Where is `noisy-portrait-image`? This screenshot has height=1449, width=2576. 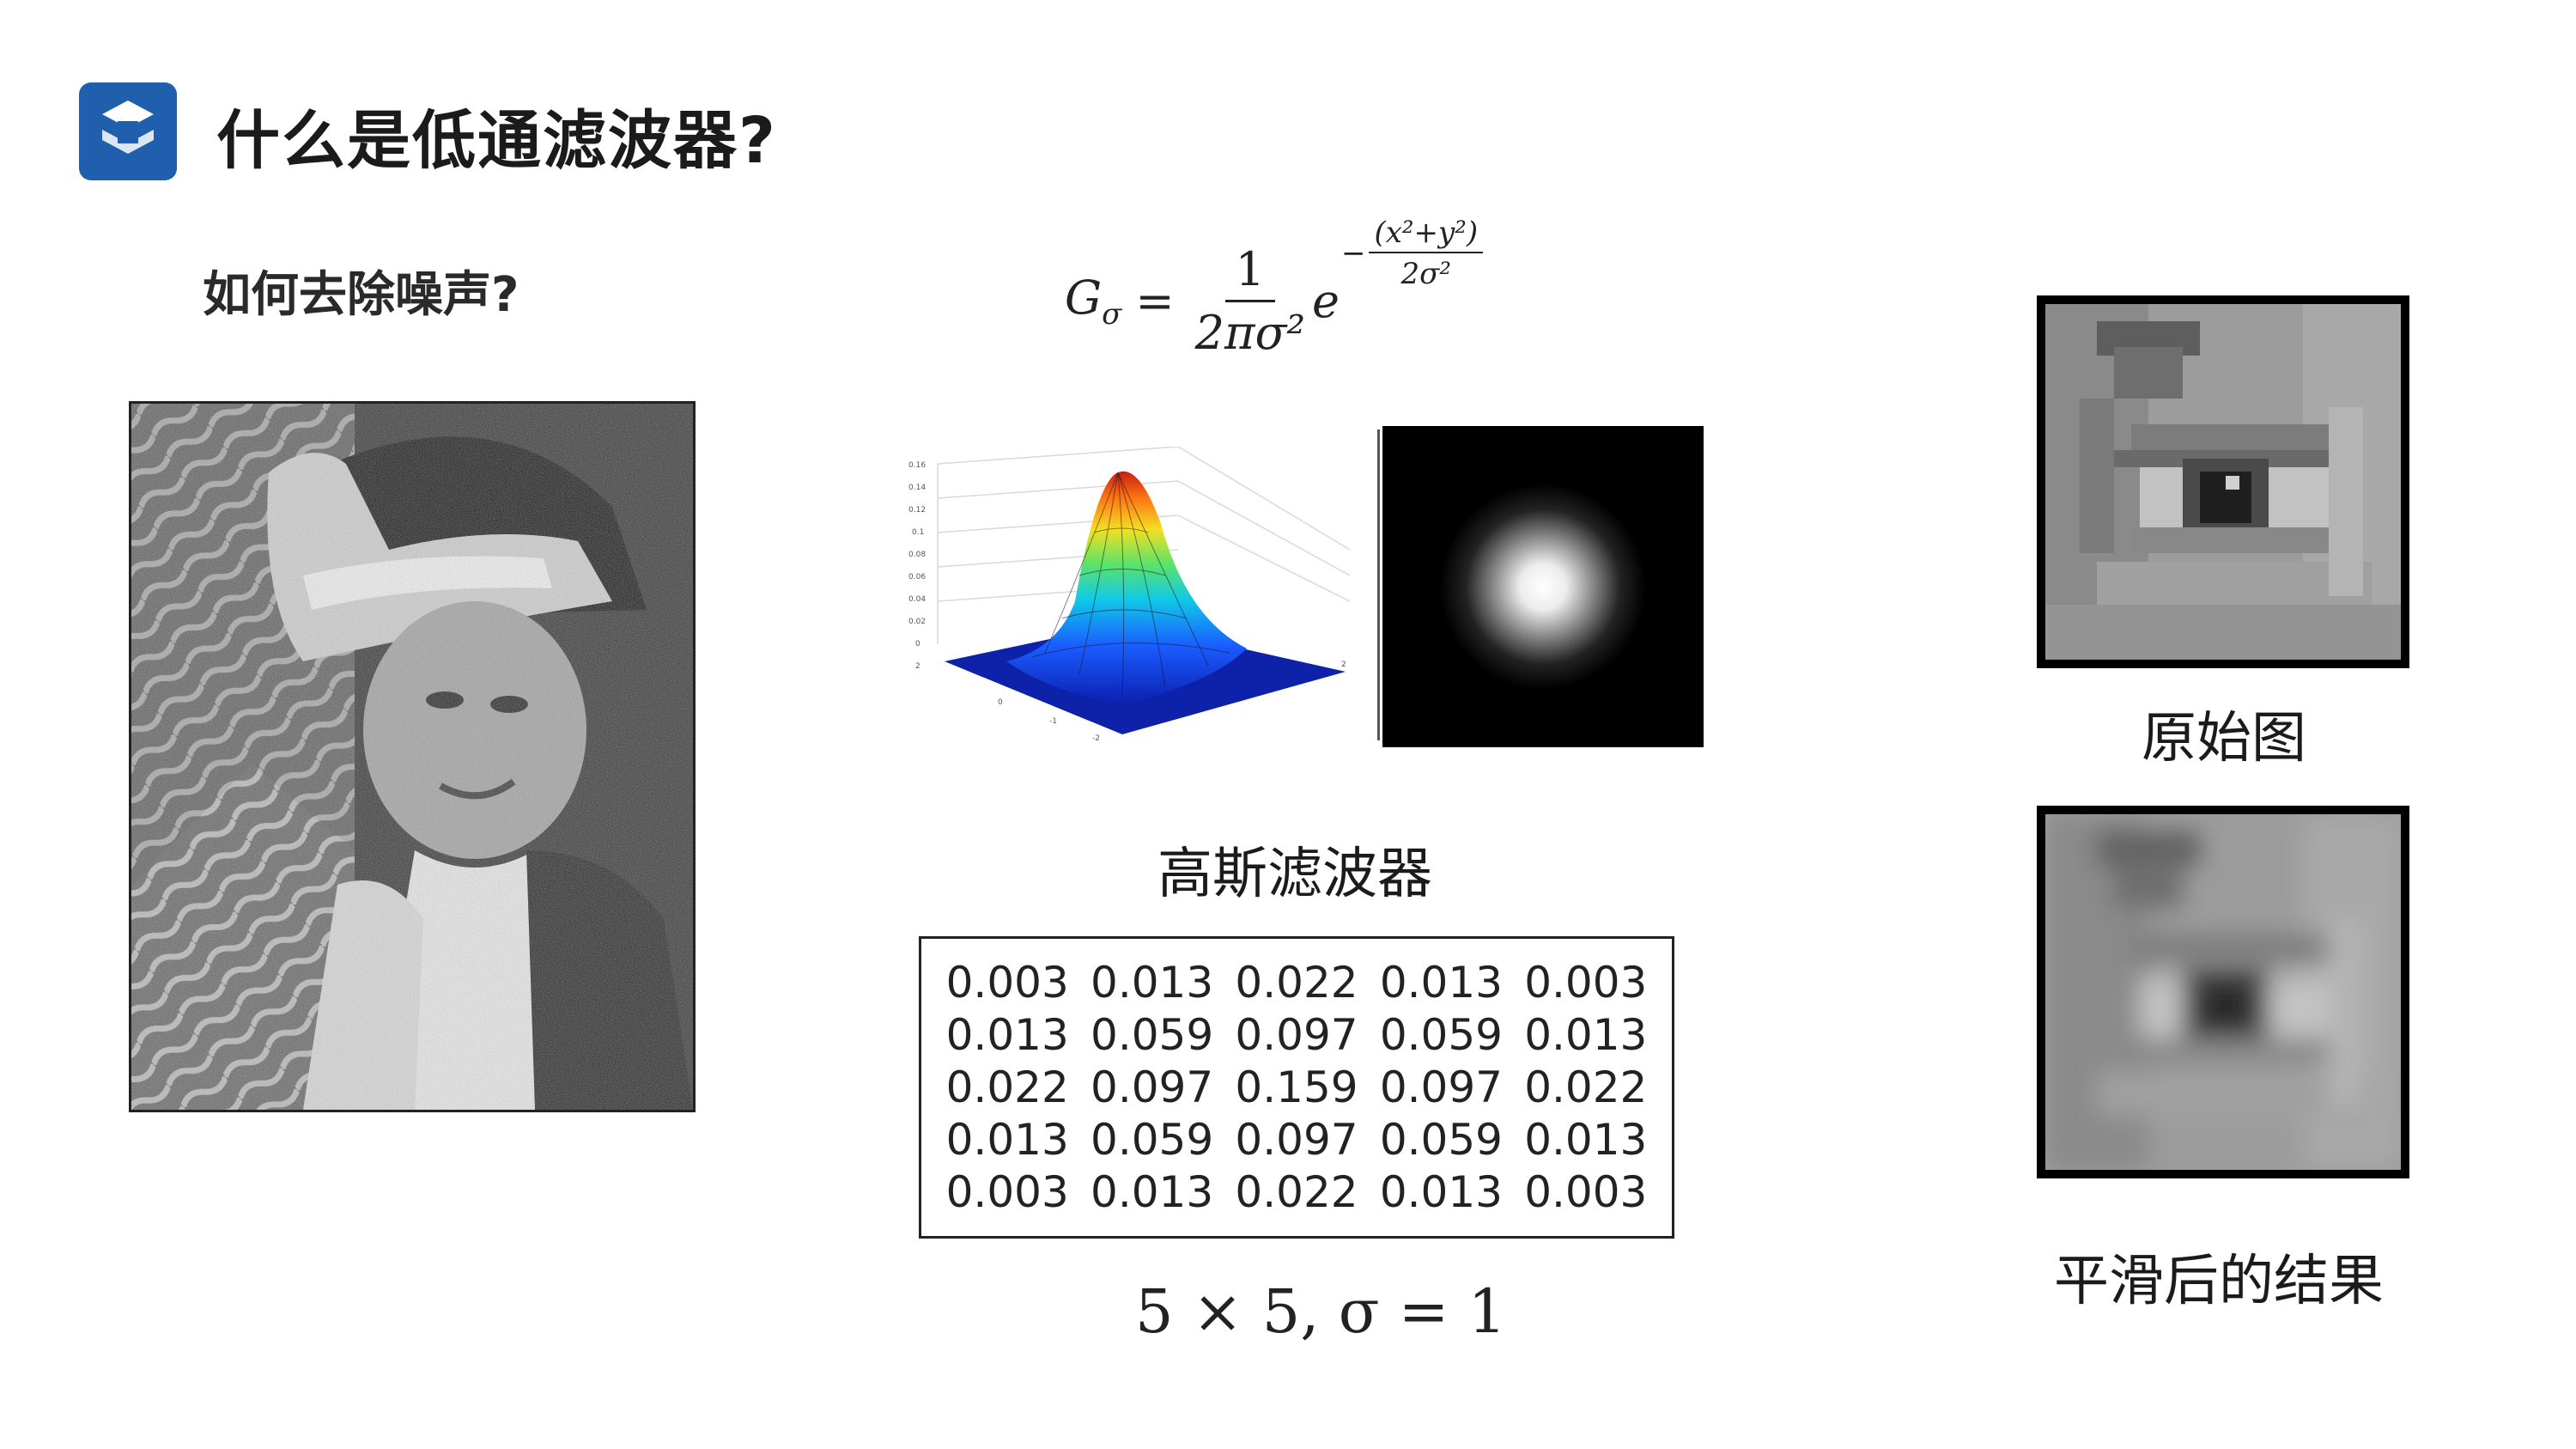
noisy-portrait-image is located at coordinates (412, 756).